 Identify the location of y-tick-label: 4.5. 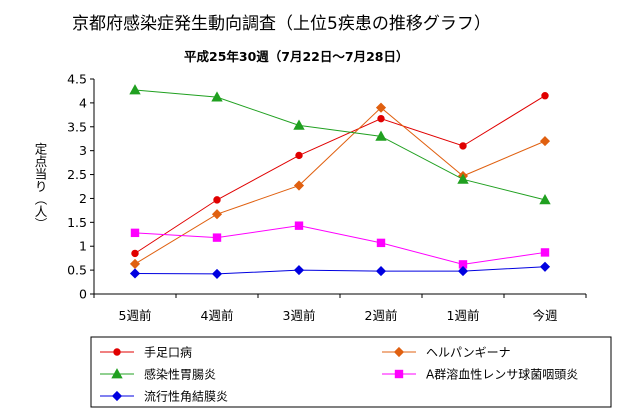
(77, 79).